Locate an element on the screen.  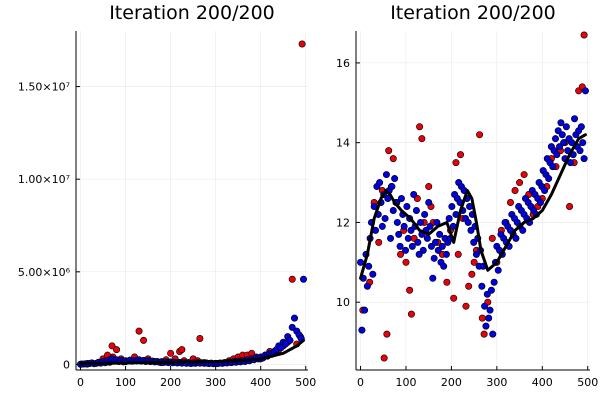
series-blue is located at coordinates (192, 321).